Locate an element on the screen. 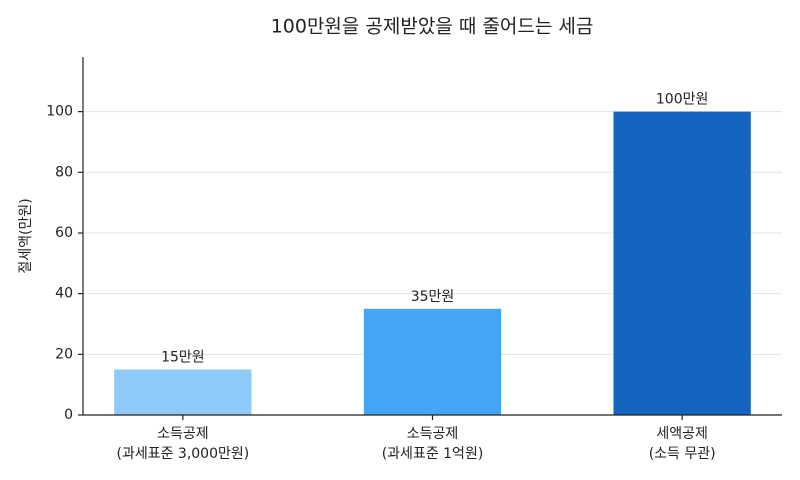 This screenshot has width=800, height=480. value-label: 15만원 is located at coordinates (183, 357).